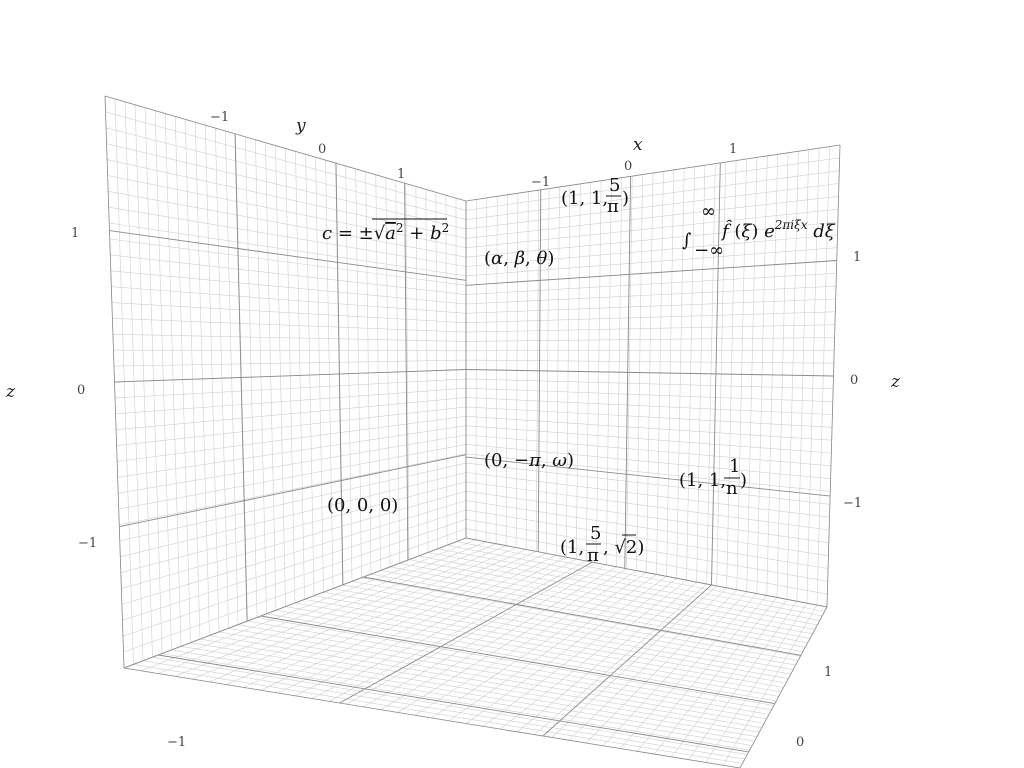  Describe the element at coordinates (176, 742) in the screenshot. I see `floor-tick-label-0: −1` at that location.